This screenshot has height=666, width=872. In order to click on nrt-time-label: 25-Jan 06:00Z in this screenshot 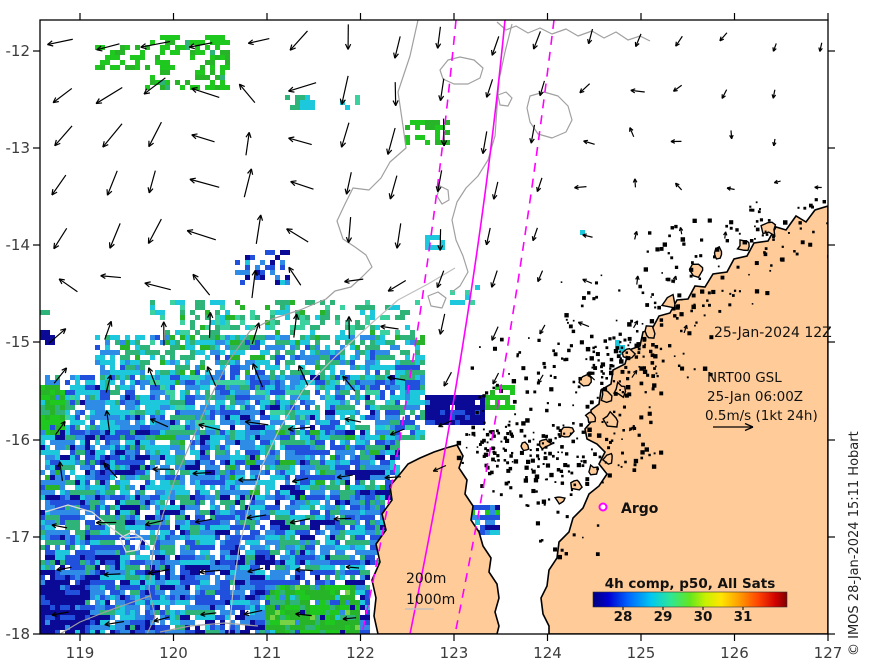, I will do `click(755, 397)`.